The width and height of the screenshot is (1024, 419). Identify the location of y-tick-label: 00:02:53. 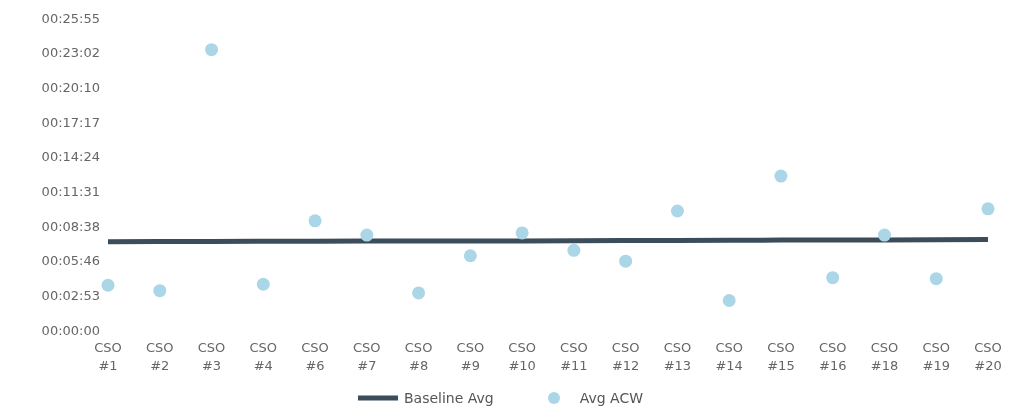
(70, 295).